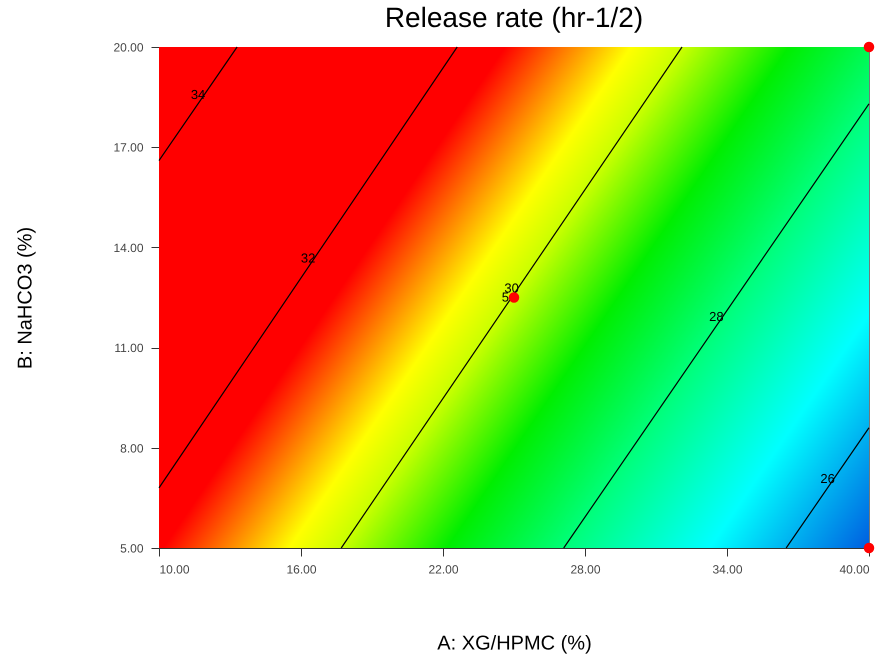 This screenshot has width=886, height=655. What do you see at coordinates (301, 569) in the screenshot?
I see `x-tick-label: 16.00` at bounding box center [301, 569].